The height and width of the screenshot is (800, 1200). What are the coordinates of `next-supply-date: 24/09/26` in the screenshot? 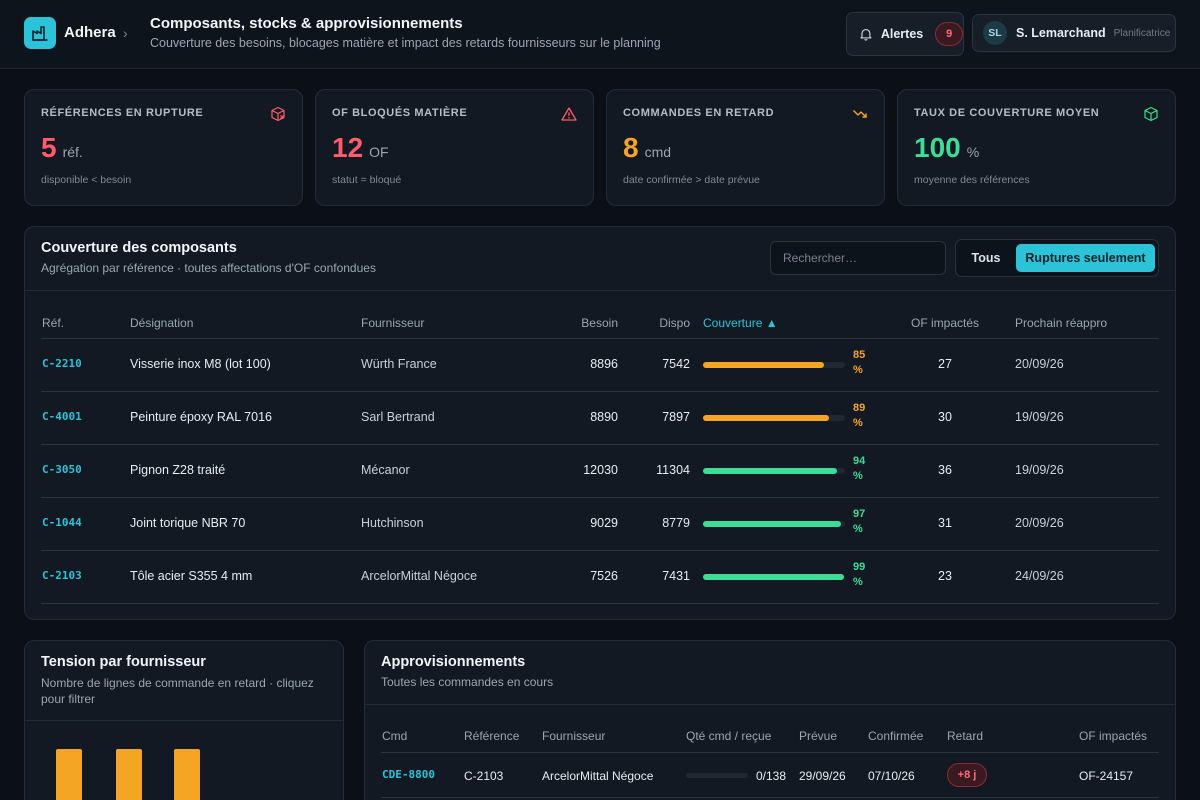 It's located at (1039, 576).